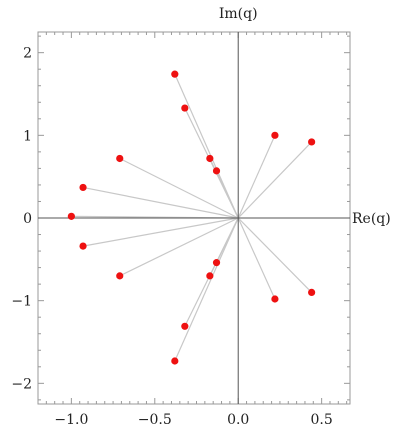 The image size is (404, 434). I want to click on x-tick-label: 0.5, so click(322, 420).